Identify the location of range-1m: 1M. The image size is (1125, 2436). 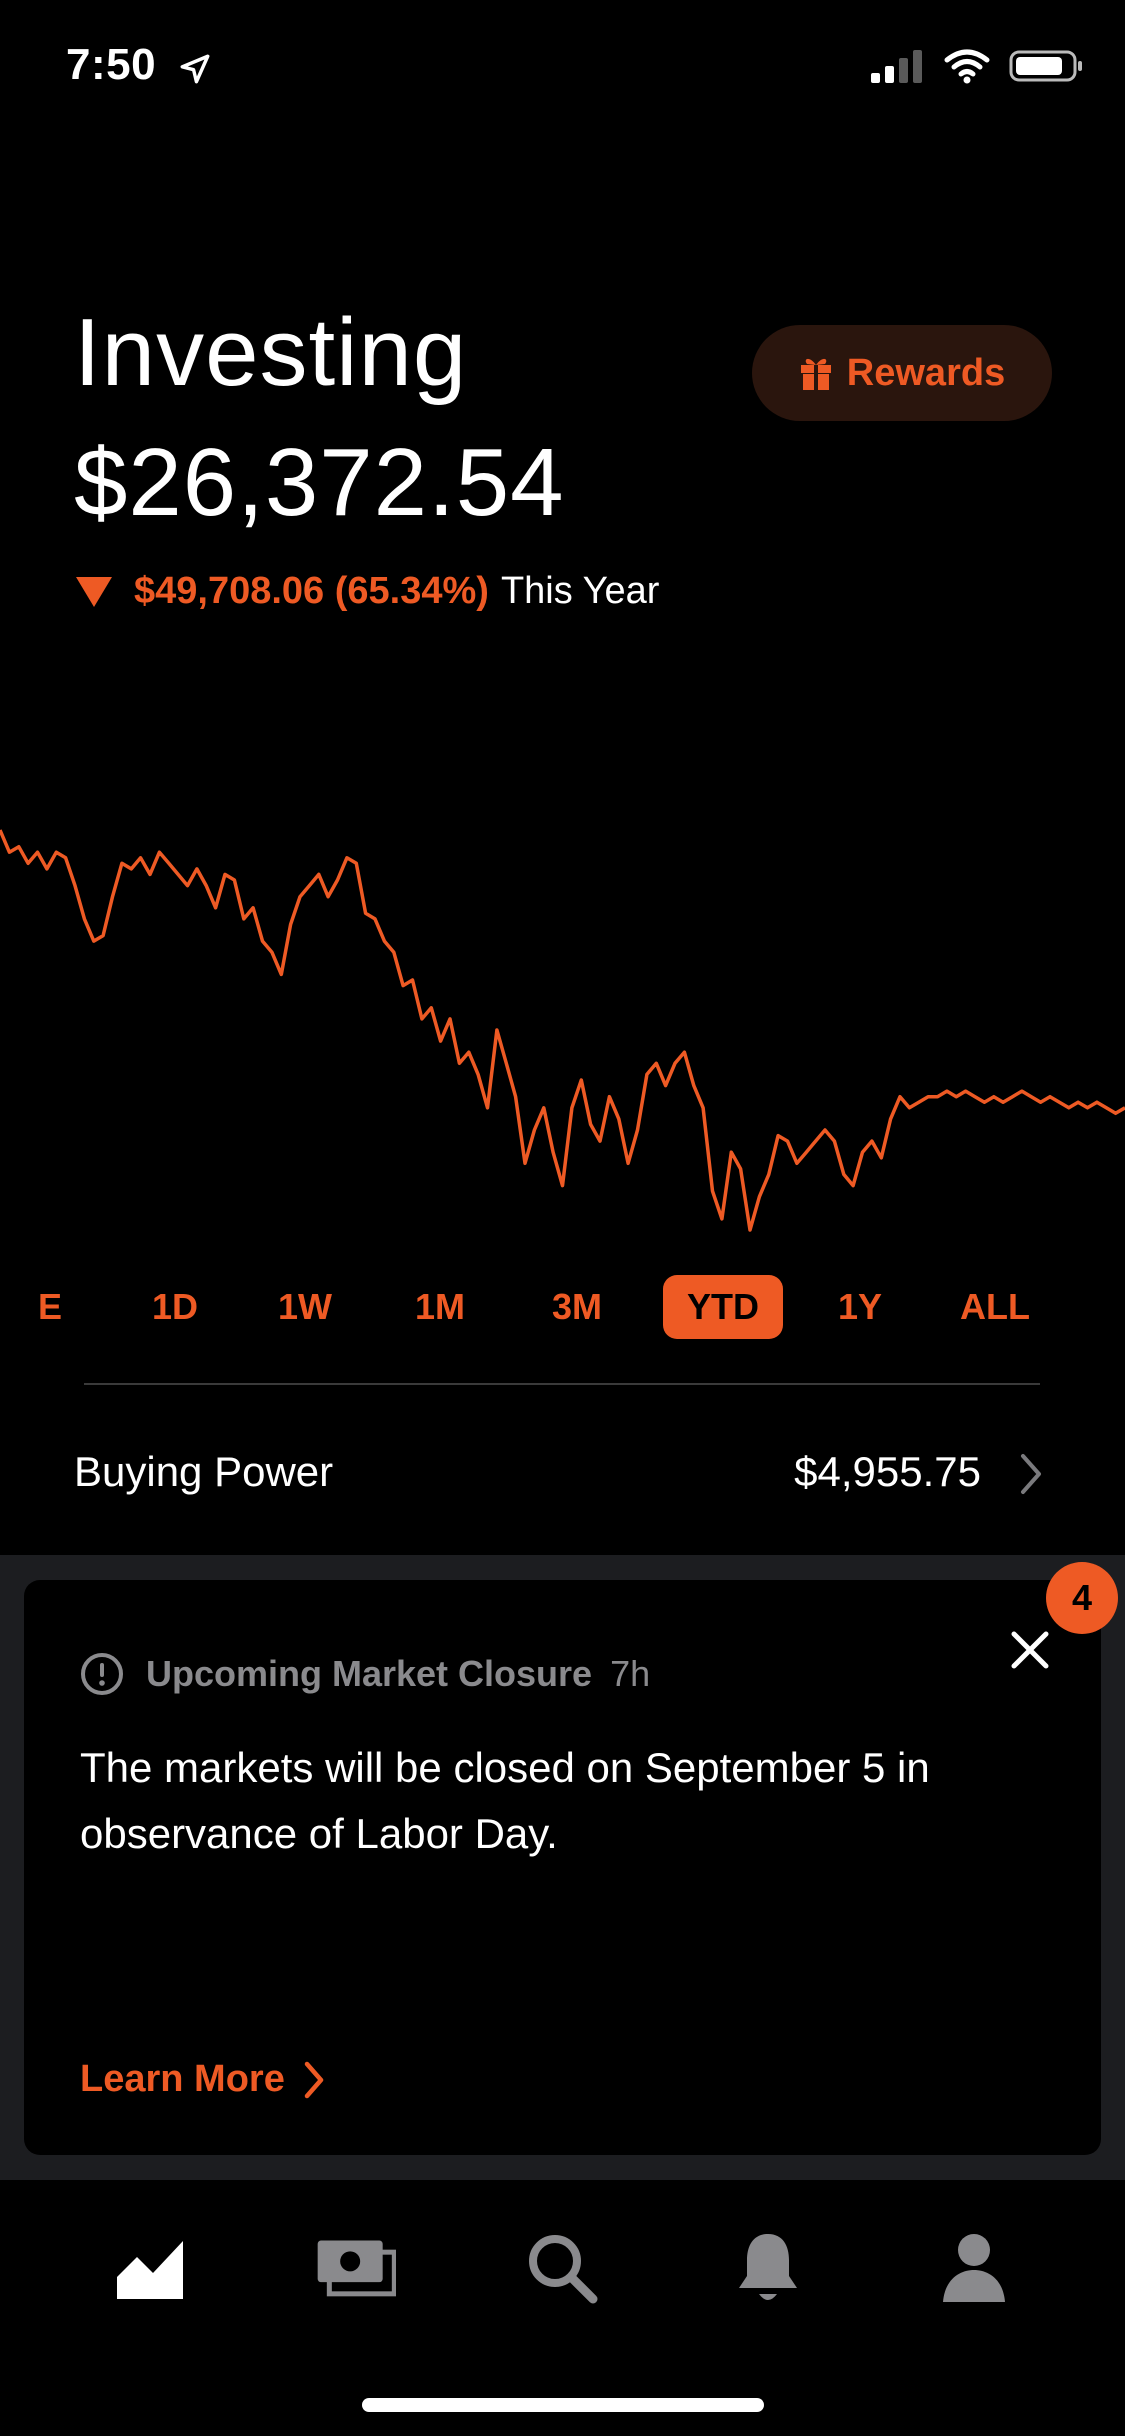
(439, 1306).